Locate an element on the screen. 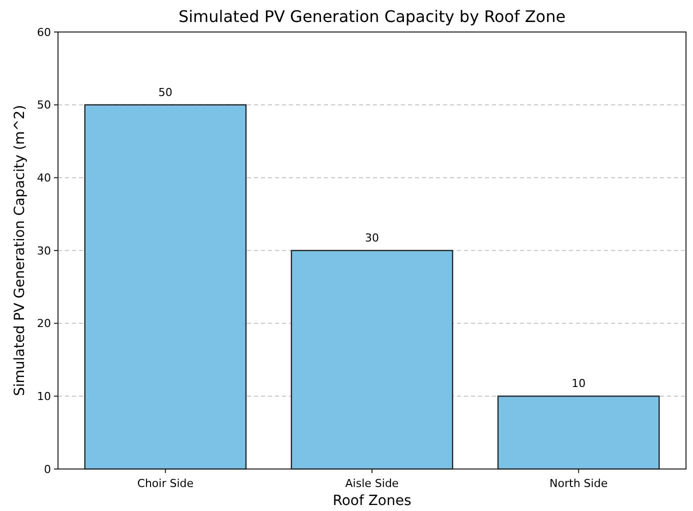 Image resolution: width=693 pixels, height=511 pixels. y-tick-label: 10 is located at coordinates (44, 397).